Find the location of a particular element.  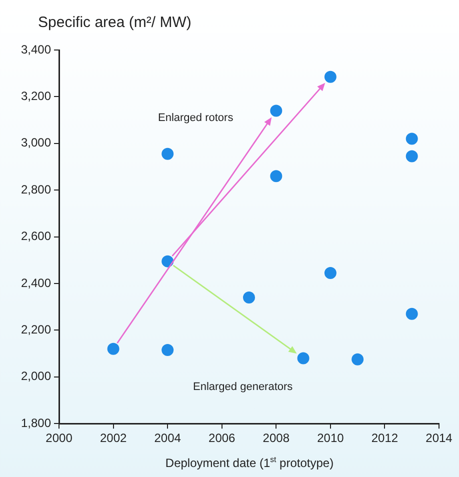

annotation: Enlarged rotors is located at coordinates (196, 118).